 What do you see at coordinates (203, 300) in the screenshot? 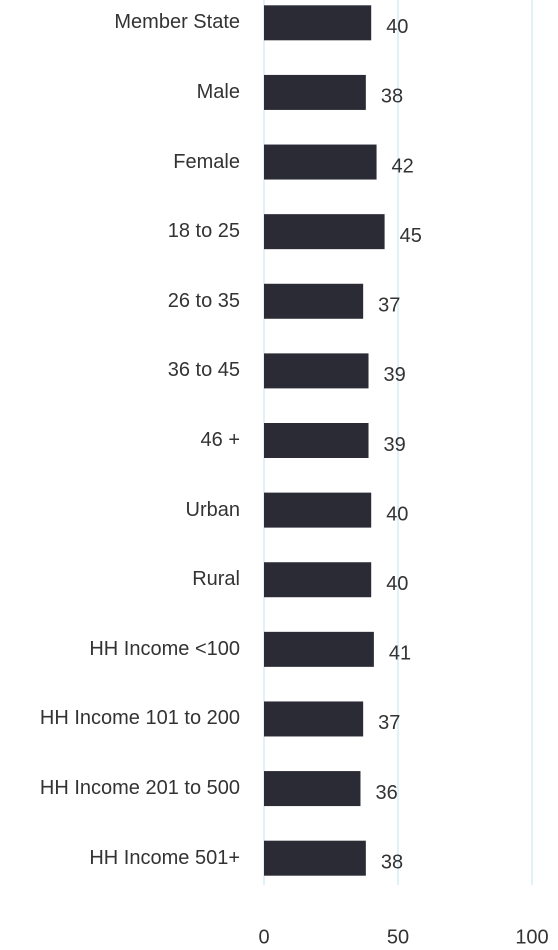
I see `y-tick-label: 26 to 35` at bounding box center [203, 300].